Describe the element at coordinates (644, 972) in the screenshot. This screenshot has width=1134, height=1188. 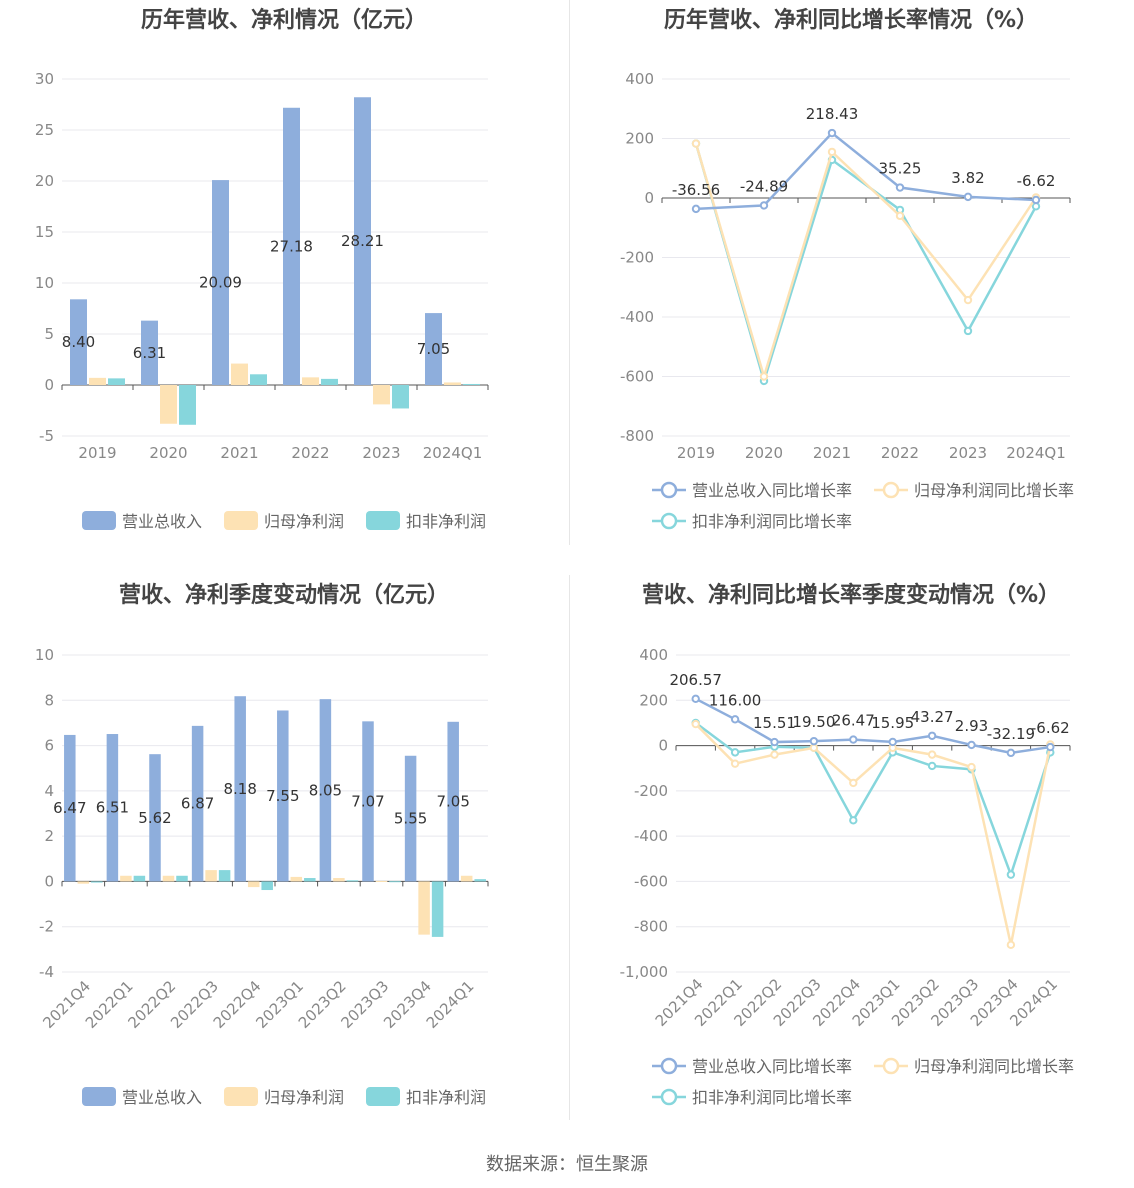
I see `y-tick-label: -1,000` at that location.